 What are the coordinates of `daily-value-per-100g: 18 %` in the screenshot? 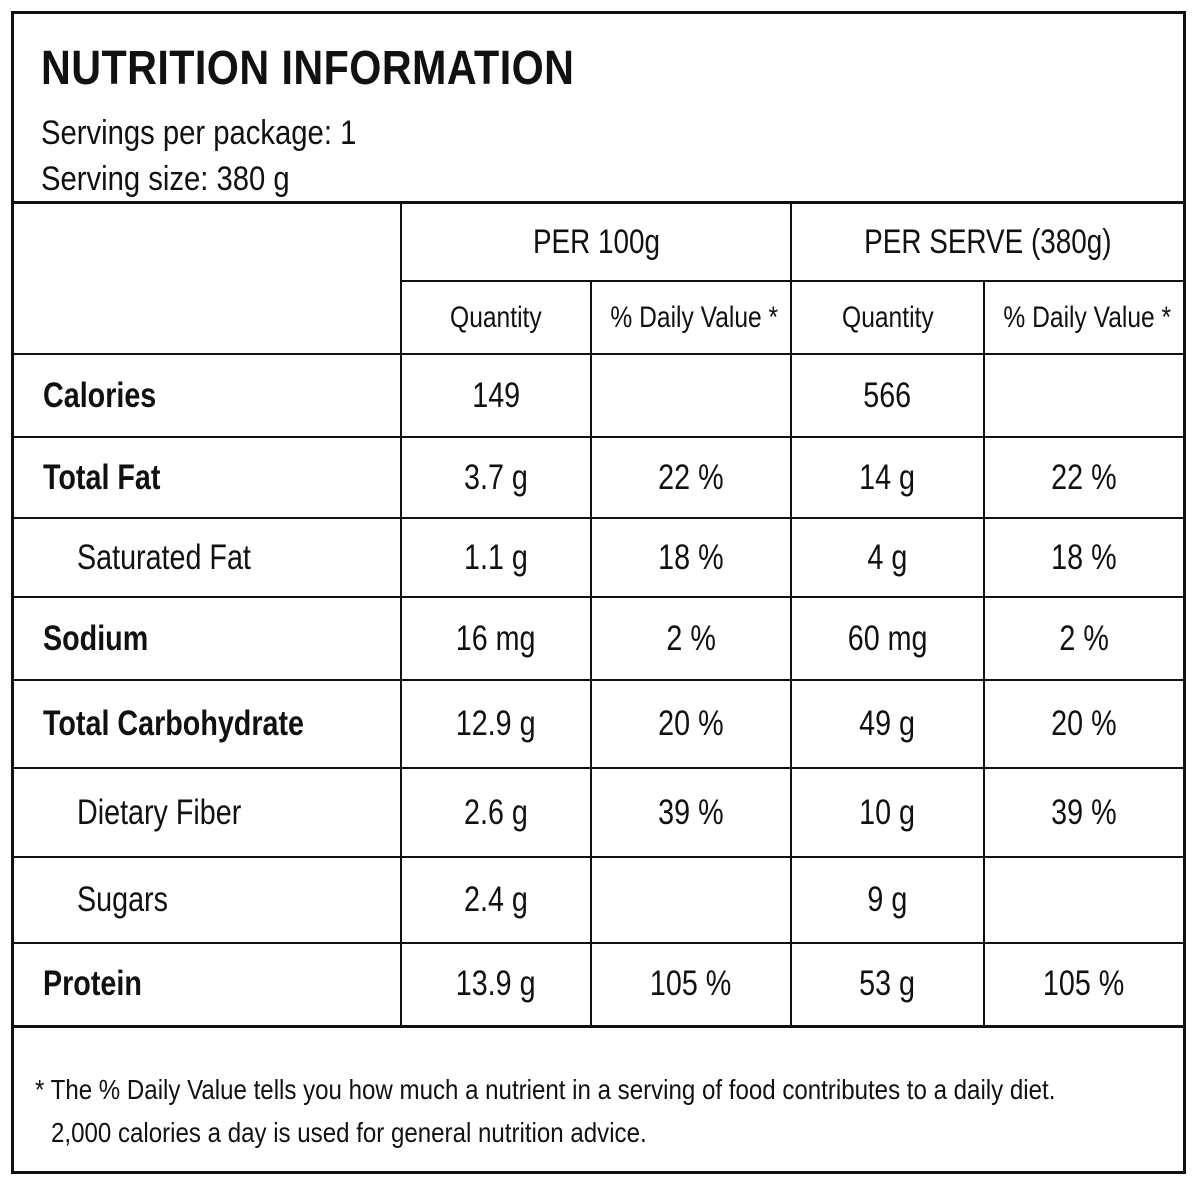 It's located at (691, 557).